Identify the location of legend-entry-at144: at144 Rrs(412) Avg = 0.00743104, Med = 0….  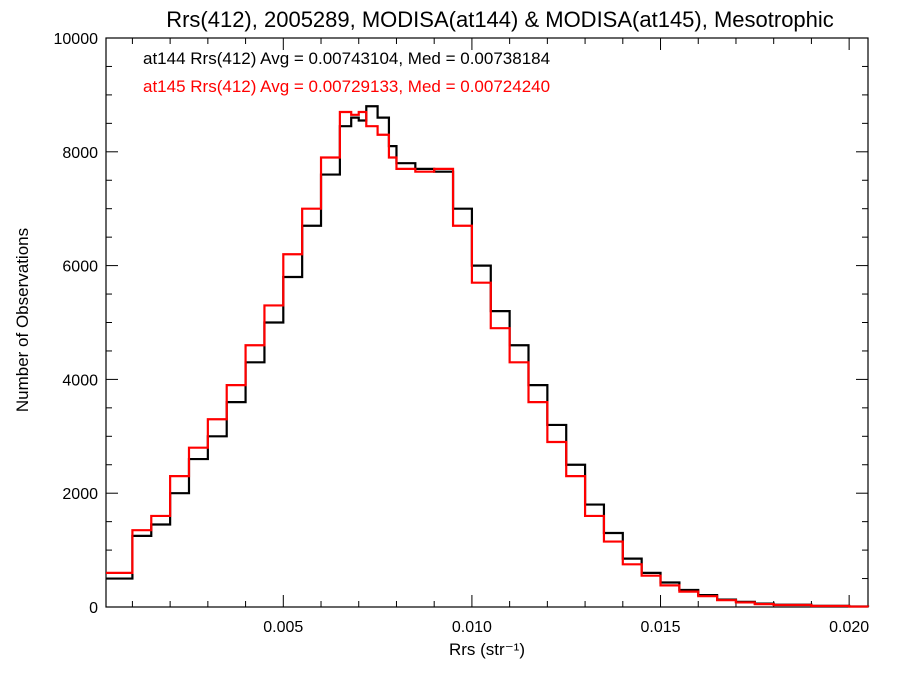
(346, 58).